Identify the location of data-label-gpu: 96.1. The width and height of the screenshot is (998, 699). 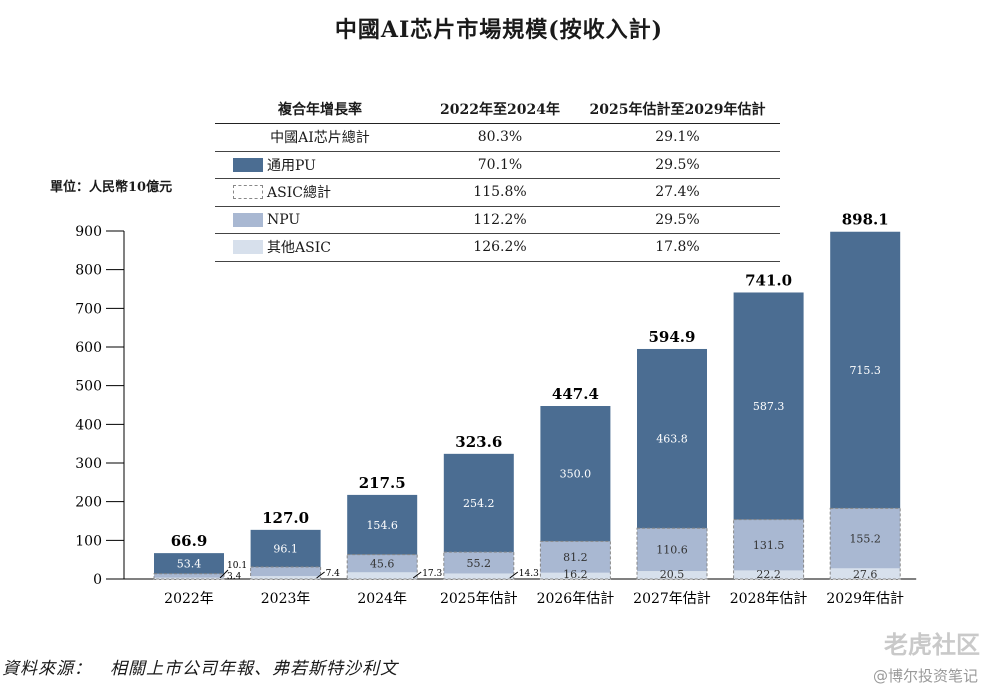
(285, 548).